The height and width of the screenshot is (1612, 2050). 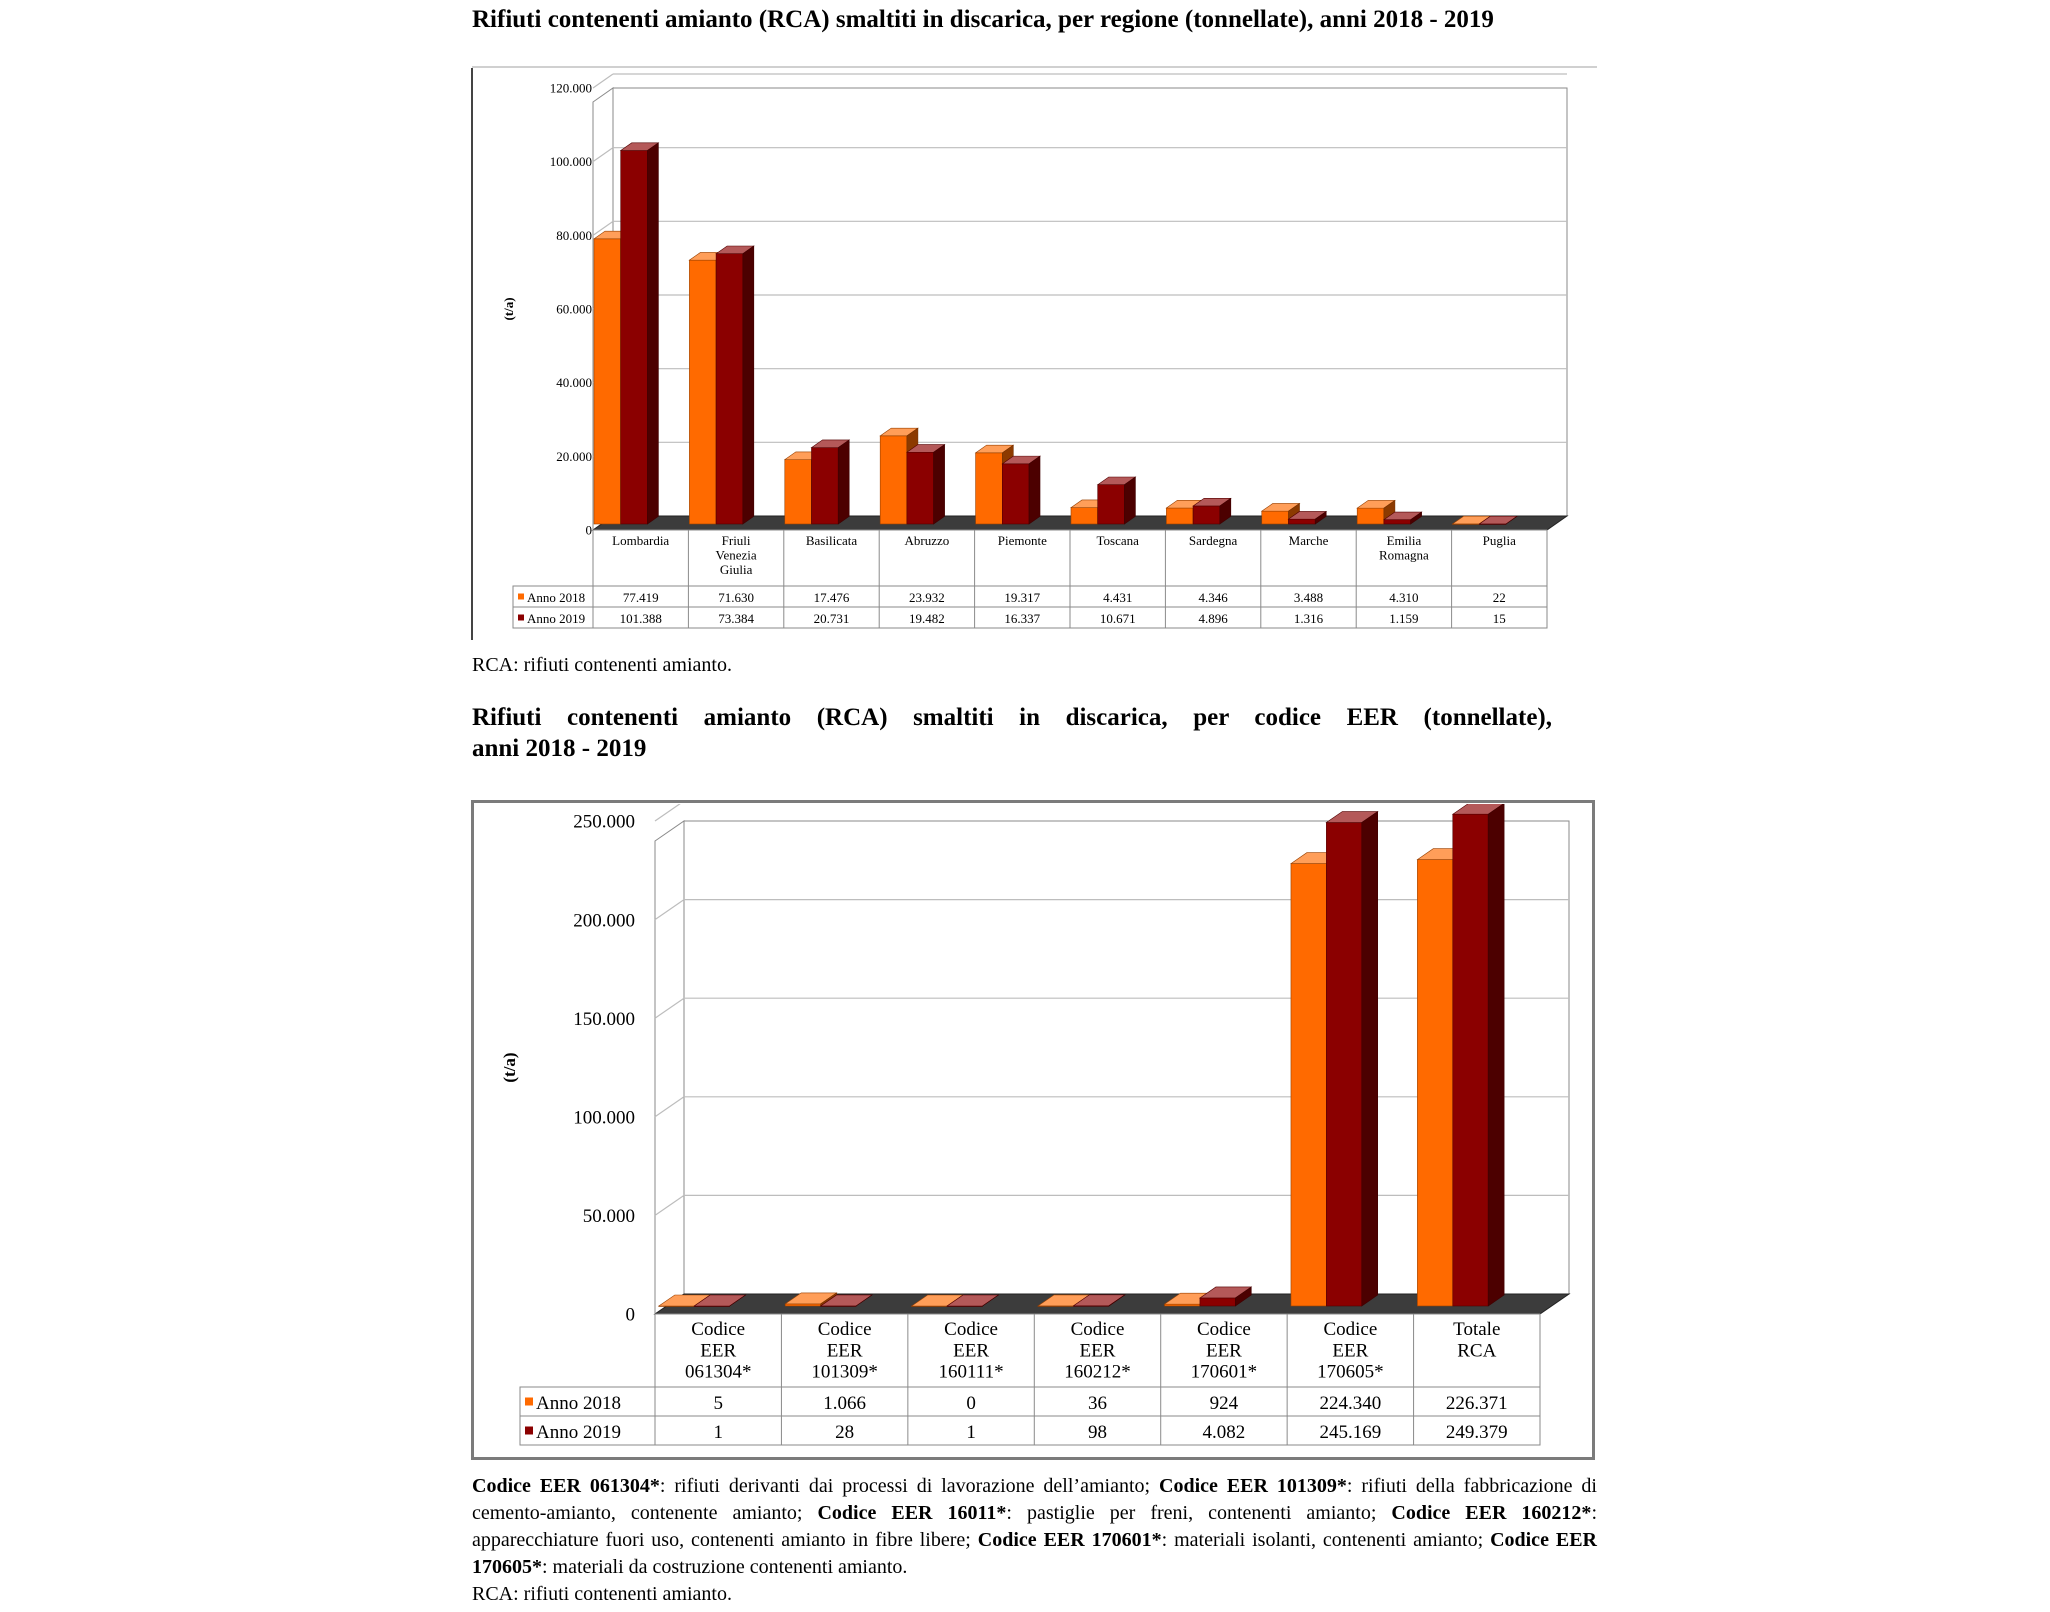 What do you see at coordinates (939, 484) in the screenshot?
I see `chart0-bar-2019-3-side` at bounding box center [939, 484].